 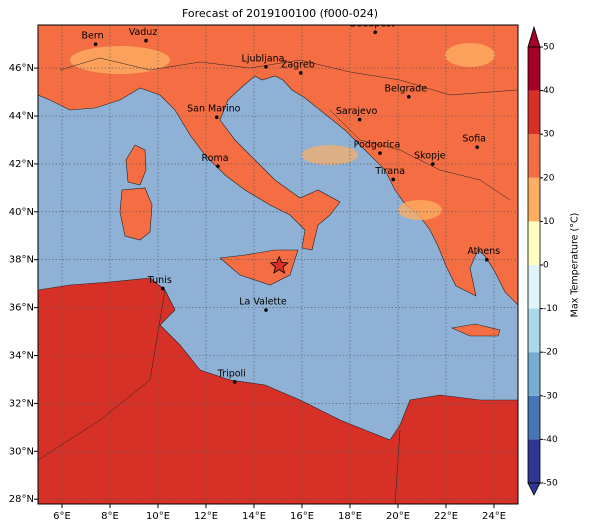 What do you see at coordinates (550, 396) in the screenshot?
I see `colorbar-tick-label: -30` at bounding box center [550, 396].